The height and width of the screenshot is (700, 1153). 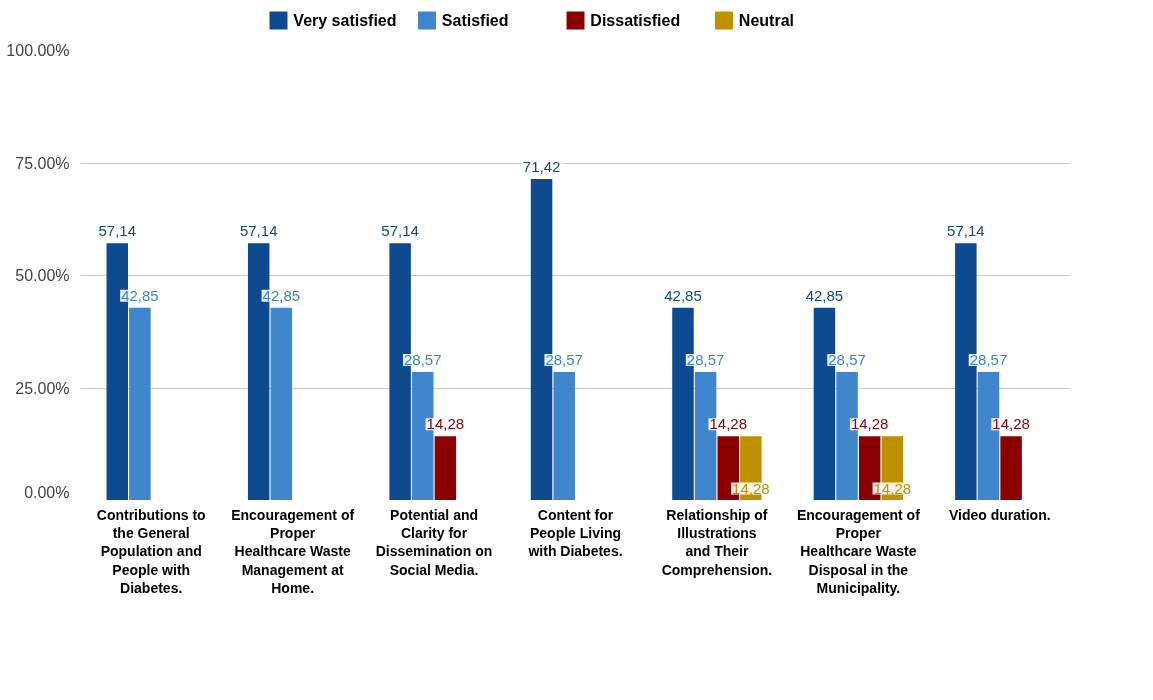 I want to click on legend-label: Satisfied, so click(x=475, y=20).